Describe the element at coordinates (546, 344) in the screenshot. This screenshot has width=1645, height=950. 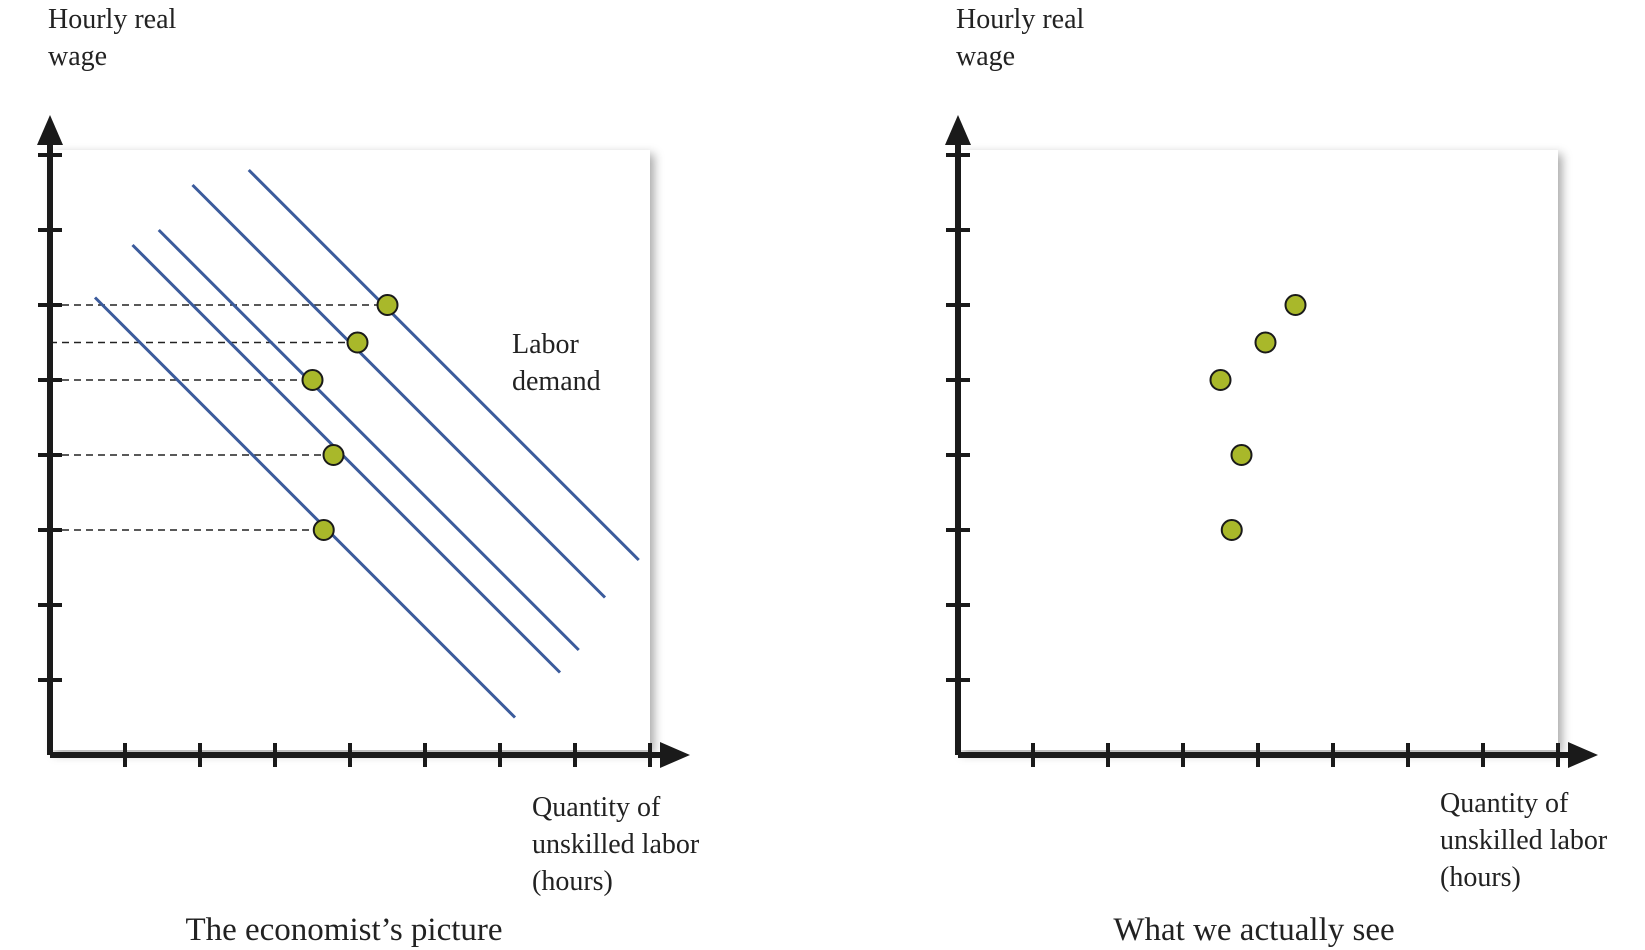
I see `labor-demand-annotation-line-1: Labor` at that location.